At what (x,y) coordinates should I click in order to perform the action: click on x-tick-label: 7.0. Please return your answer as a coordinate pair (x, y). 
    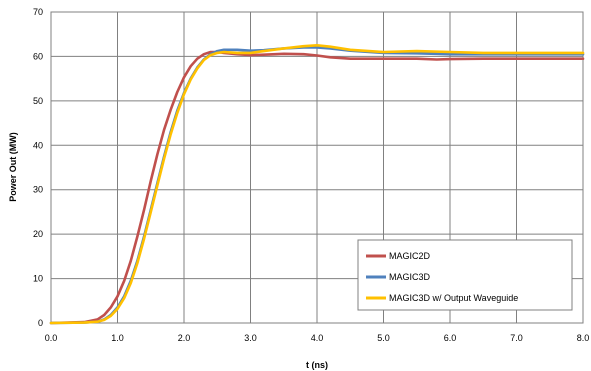
    Looking at the image, I should click on (516, 338).